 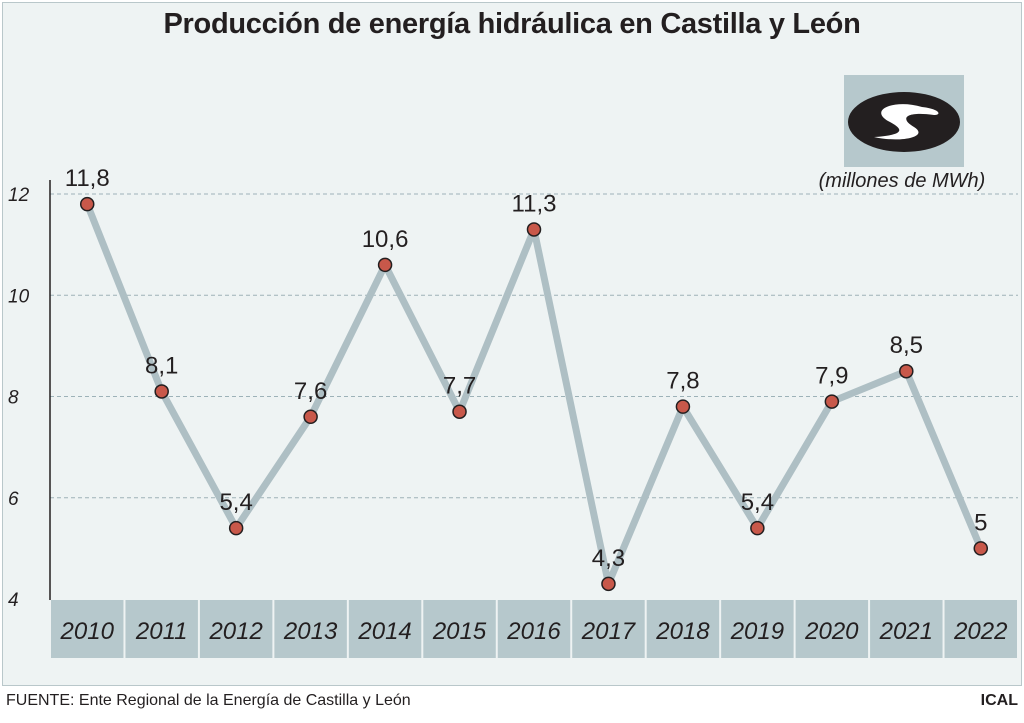 I want to click on swirl-logo-icon, so click(x=904, y=121).